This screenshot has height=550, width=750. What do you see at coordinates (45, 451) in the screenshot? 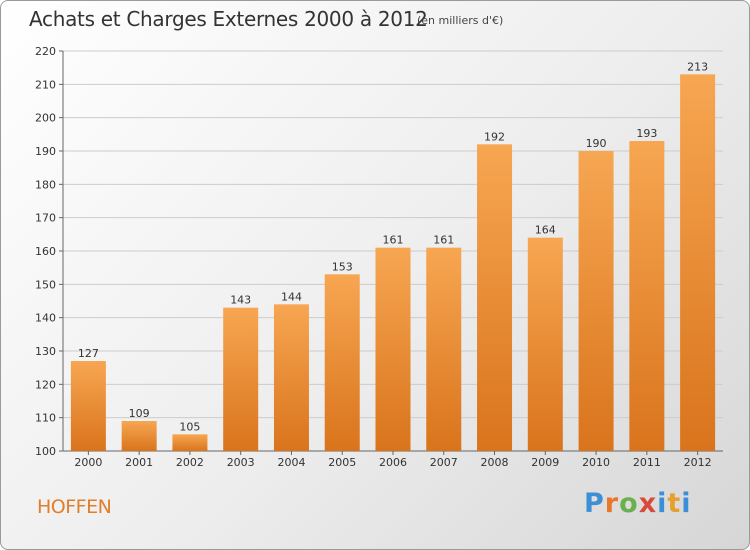
I see `y-tick-label: 100` at bounding box center [45, 451].